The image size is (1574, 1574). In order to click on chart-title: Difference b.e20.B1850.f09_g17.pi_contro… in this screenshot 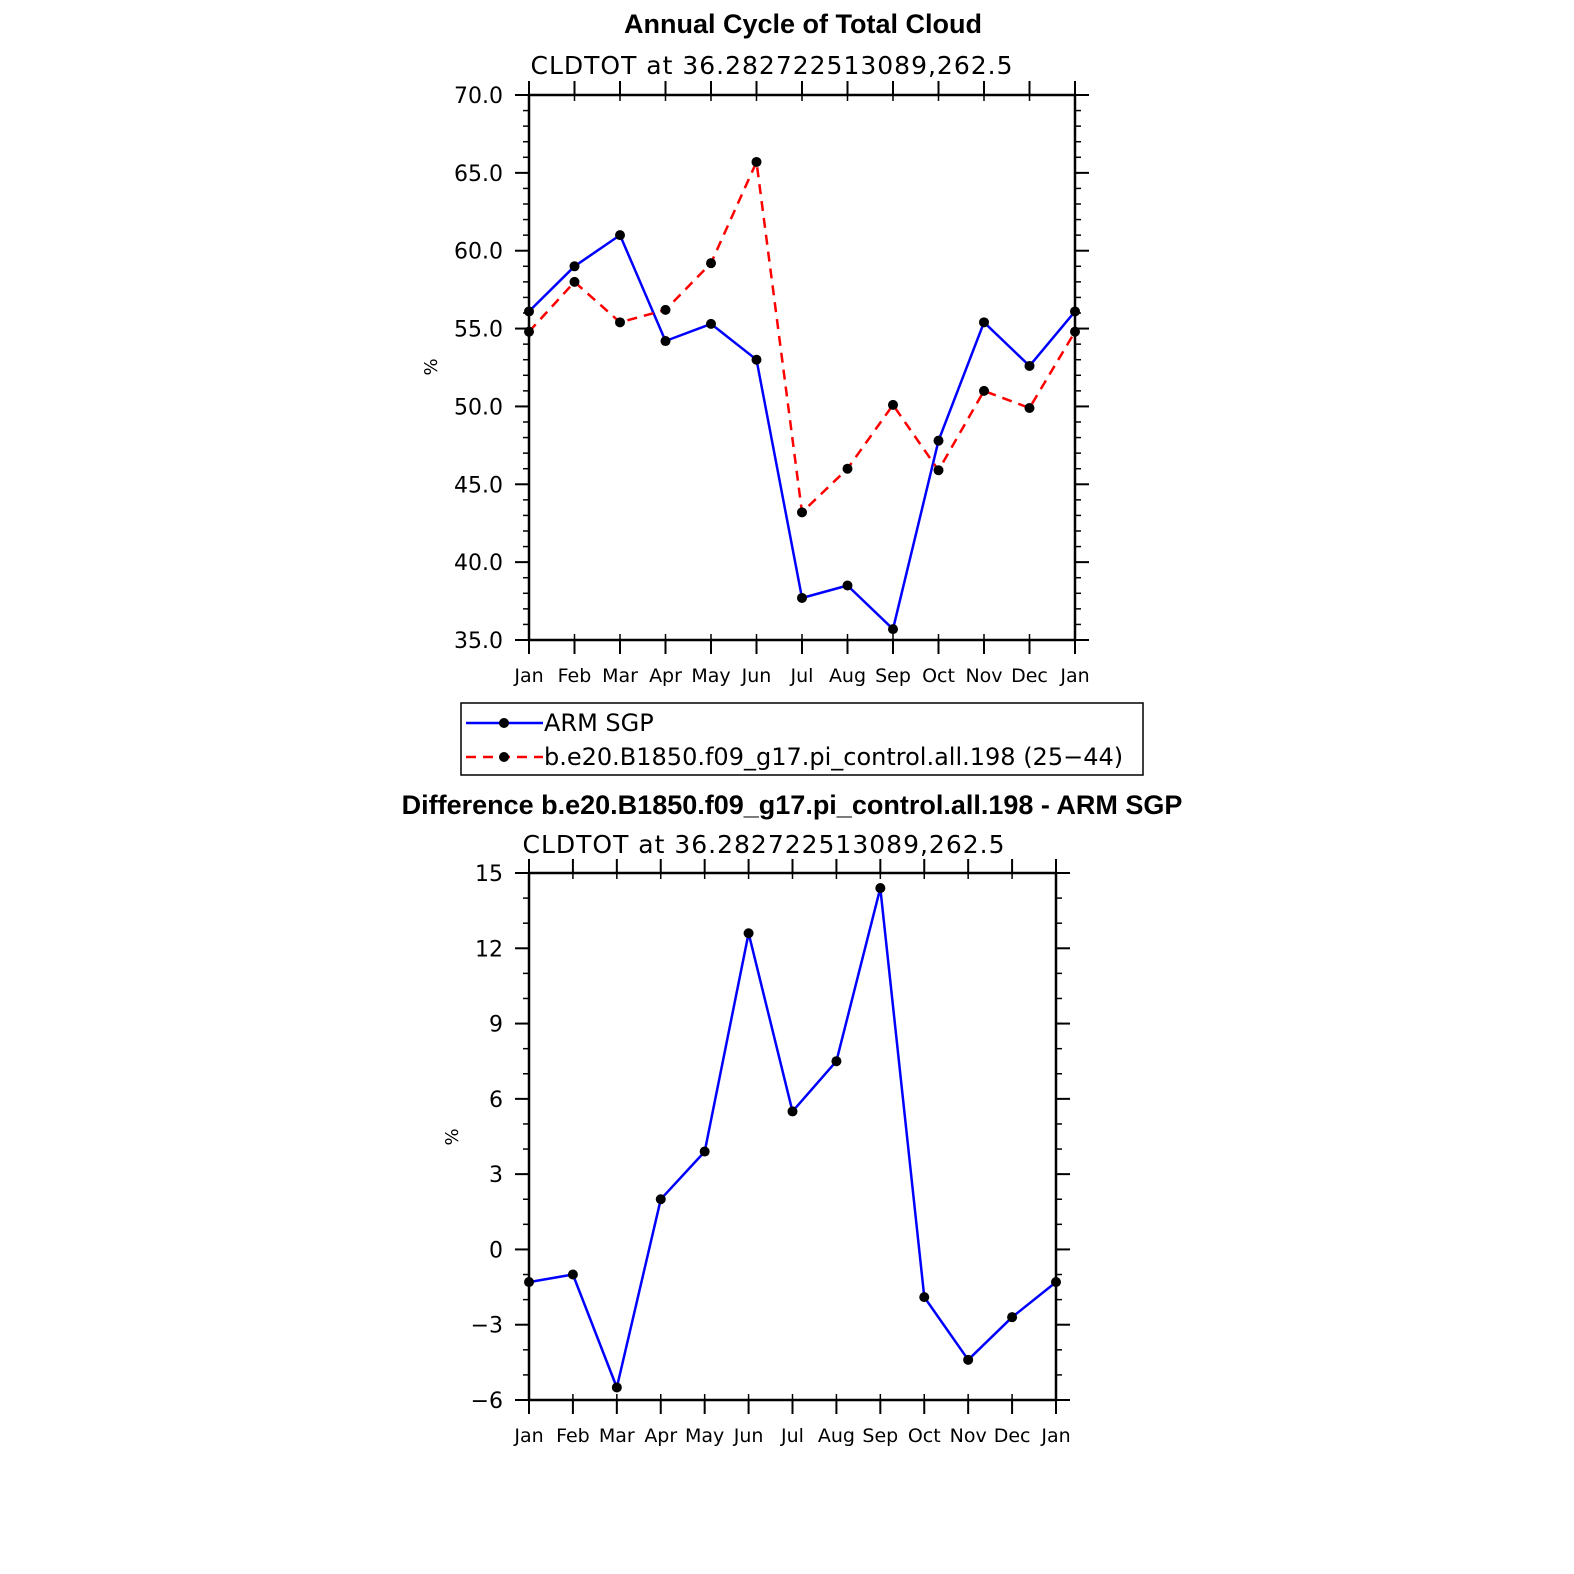, I will do `click(792, 805)`.